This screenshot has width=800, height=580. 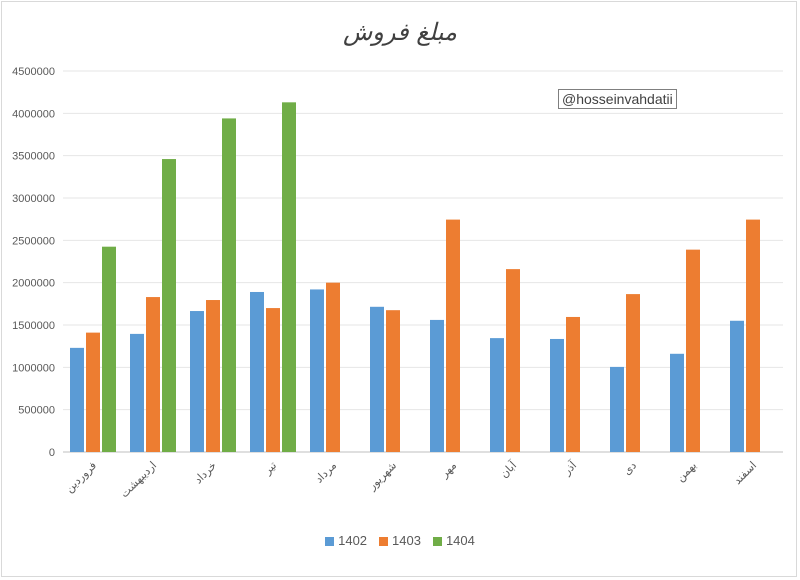 I want to click on y-tick-label: 2000000, so click(x=33, y=284).